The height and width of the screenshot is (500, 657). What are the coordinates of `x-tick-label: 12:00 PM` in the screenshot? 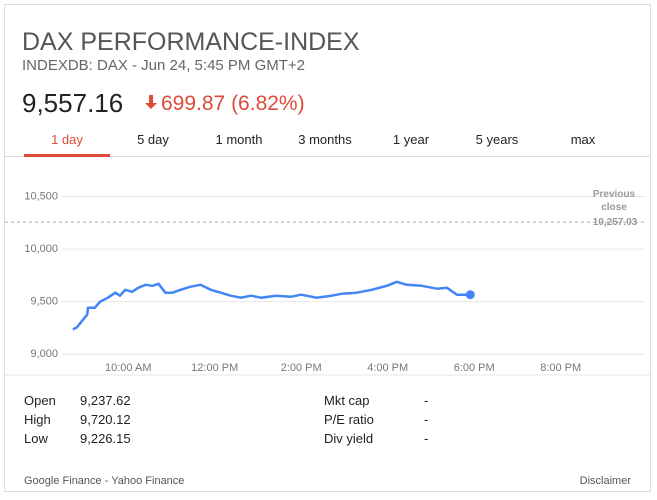 It's located at (214, 368).